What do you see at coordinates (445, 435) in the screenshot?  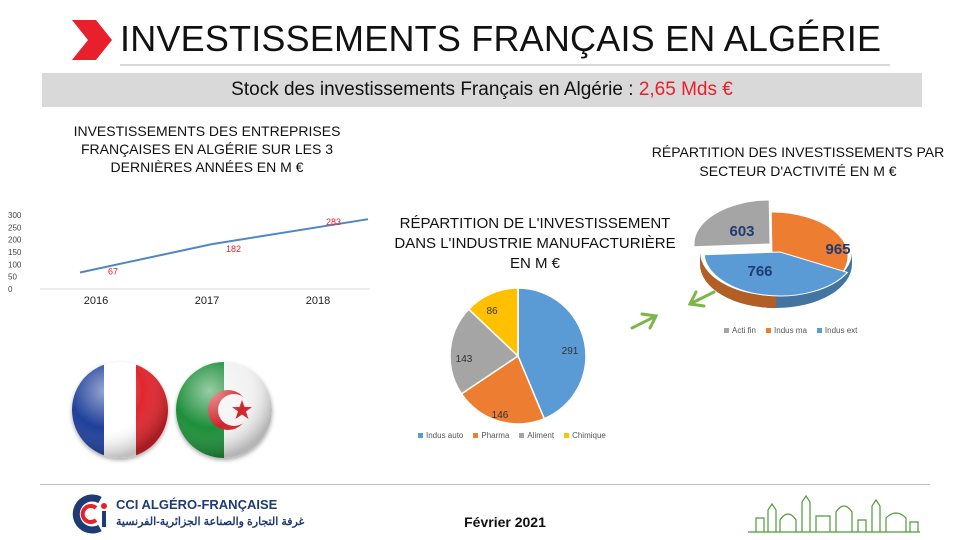 I see `legend-label: Indus auto` at bounding box center [445, 435].